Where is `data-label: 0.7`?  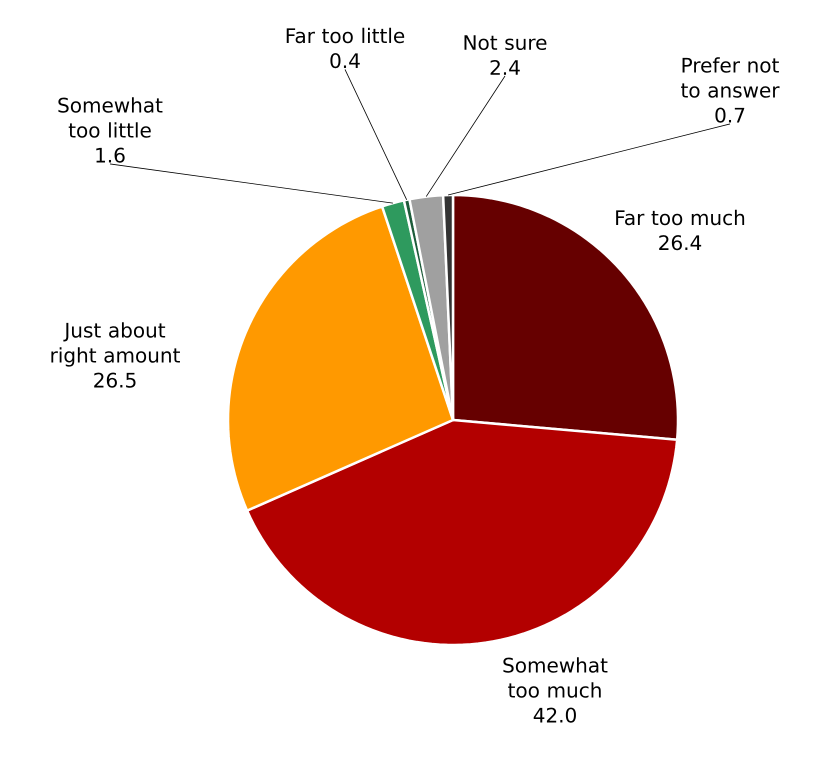
data-label: 0.7 is located at coordinates (729, 115).